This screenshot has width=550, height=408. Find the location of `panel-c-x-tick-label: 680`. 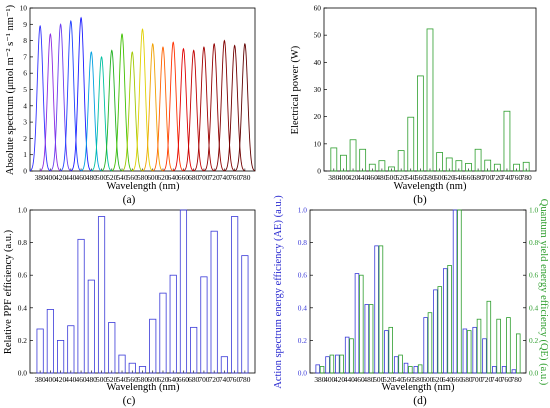

panel-c-x-tick-label: 680 is located at coordinates (193, 379).